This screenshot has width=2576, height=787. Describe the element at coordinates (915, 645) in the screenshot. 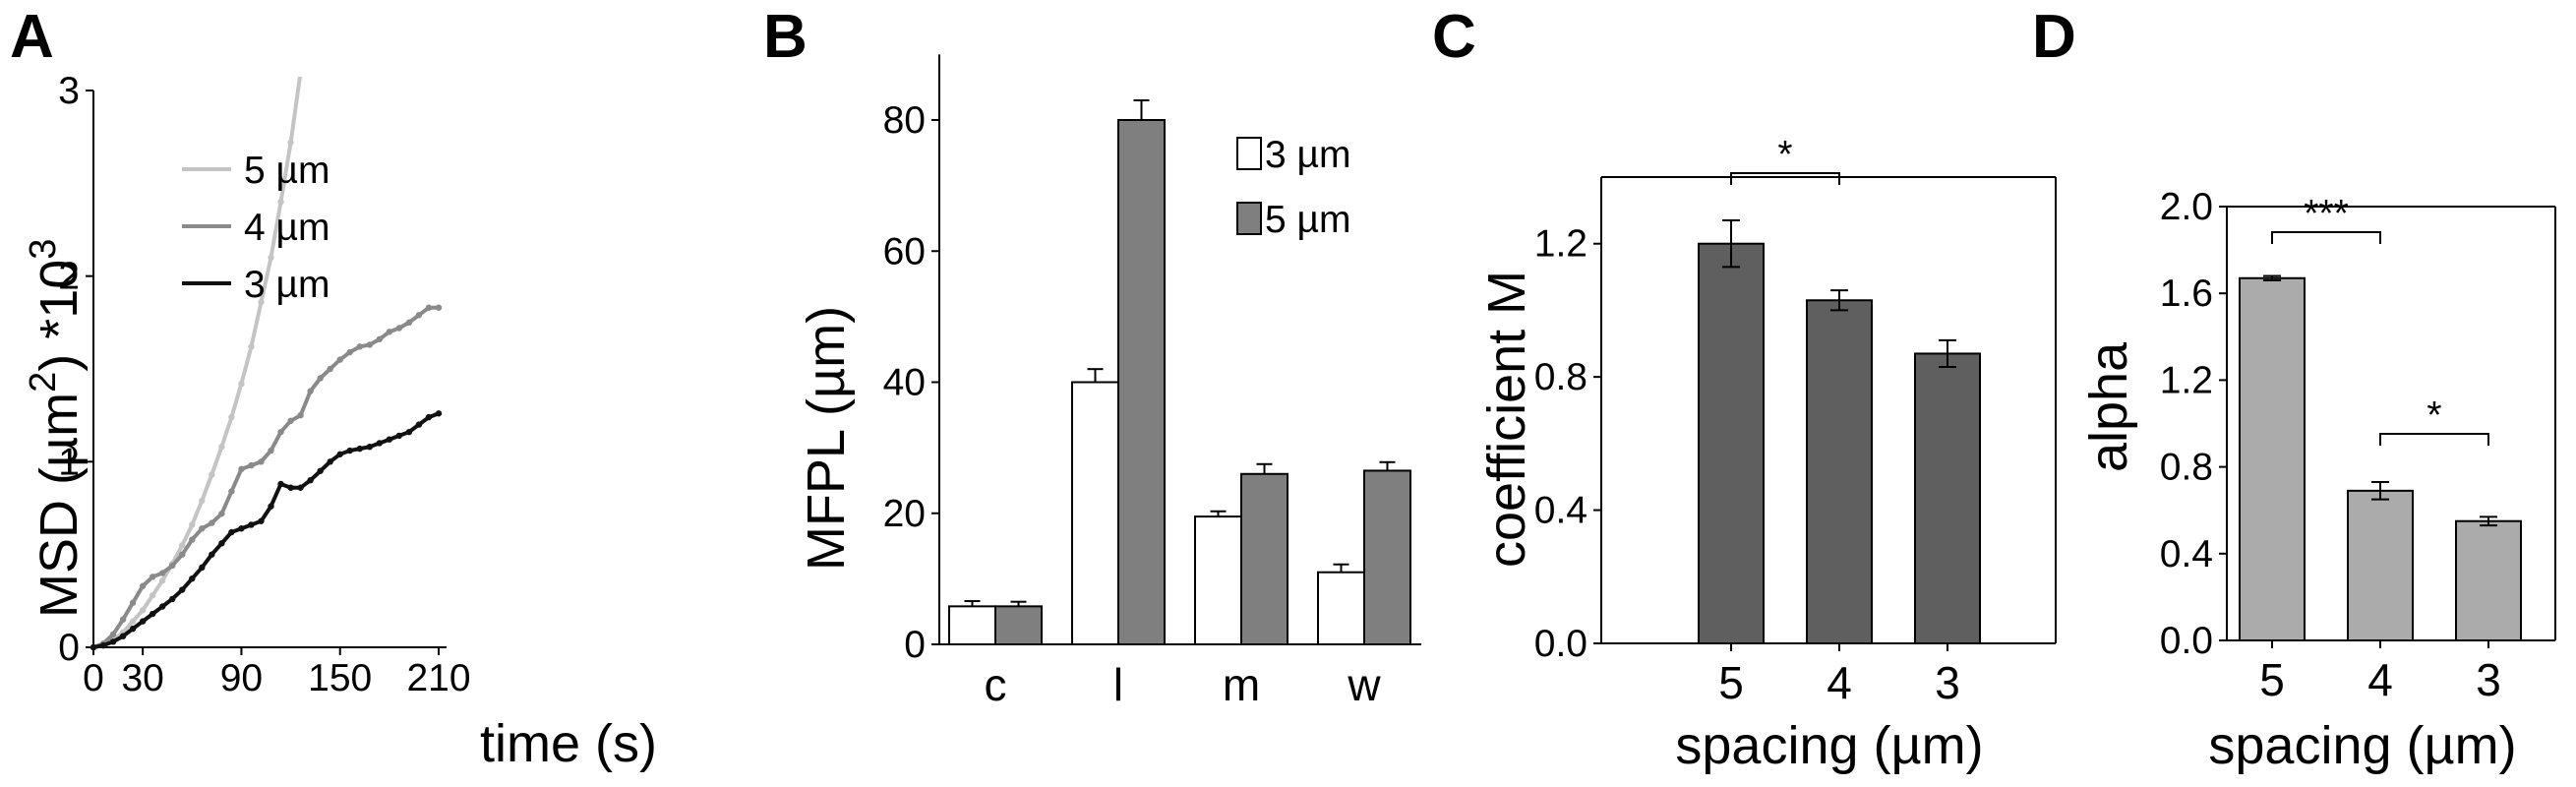

I see `panel-b-y-tick-label: 0` at that location.